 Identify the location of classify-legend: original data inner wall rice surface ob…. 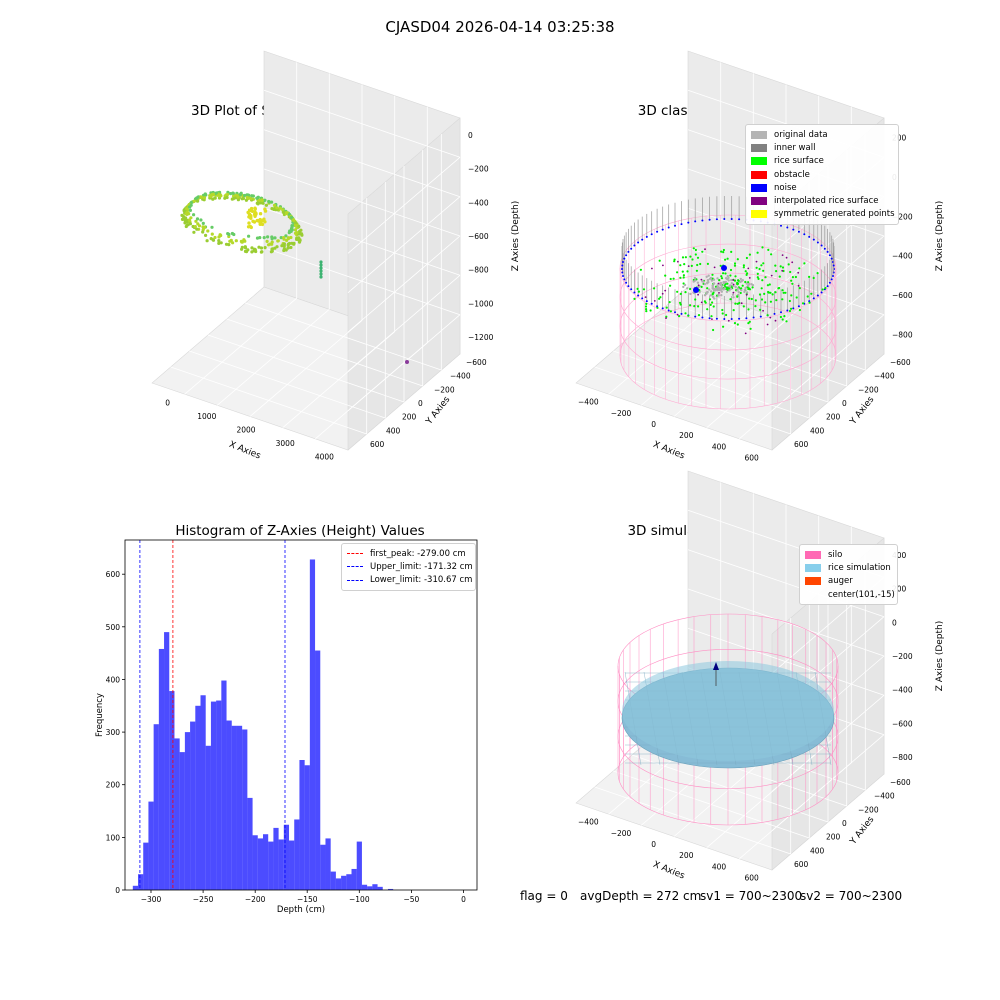
(822, 175).